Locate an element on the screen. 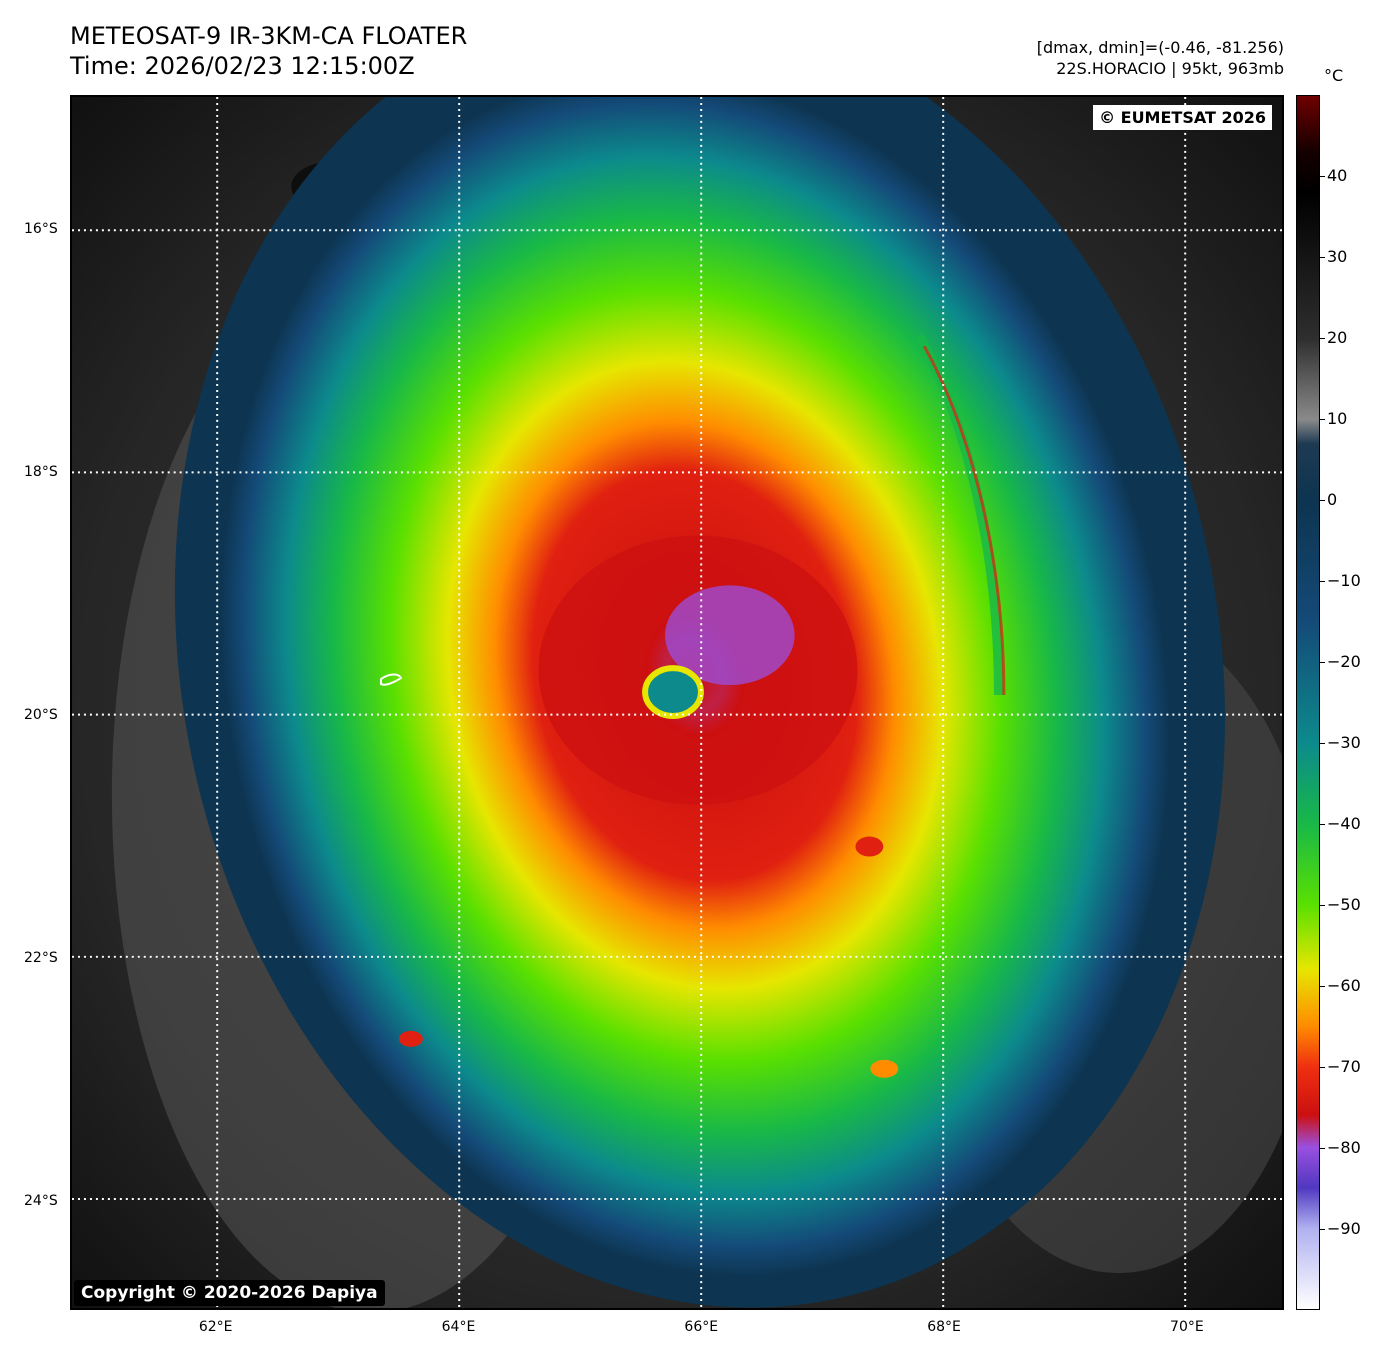 Image resolution: width=1388 pixels, height=1359 pixels. lon-tick-label: 70°E is located at coordinates (1187, 1327).